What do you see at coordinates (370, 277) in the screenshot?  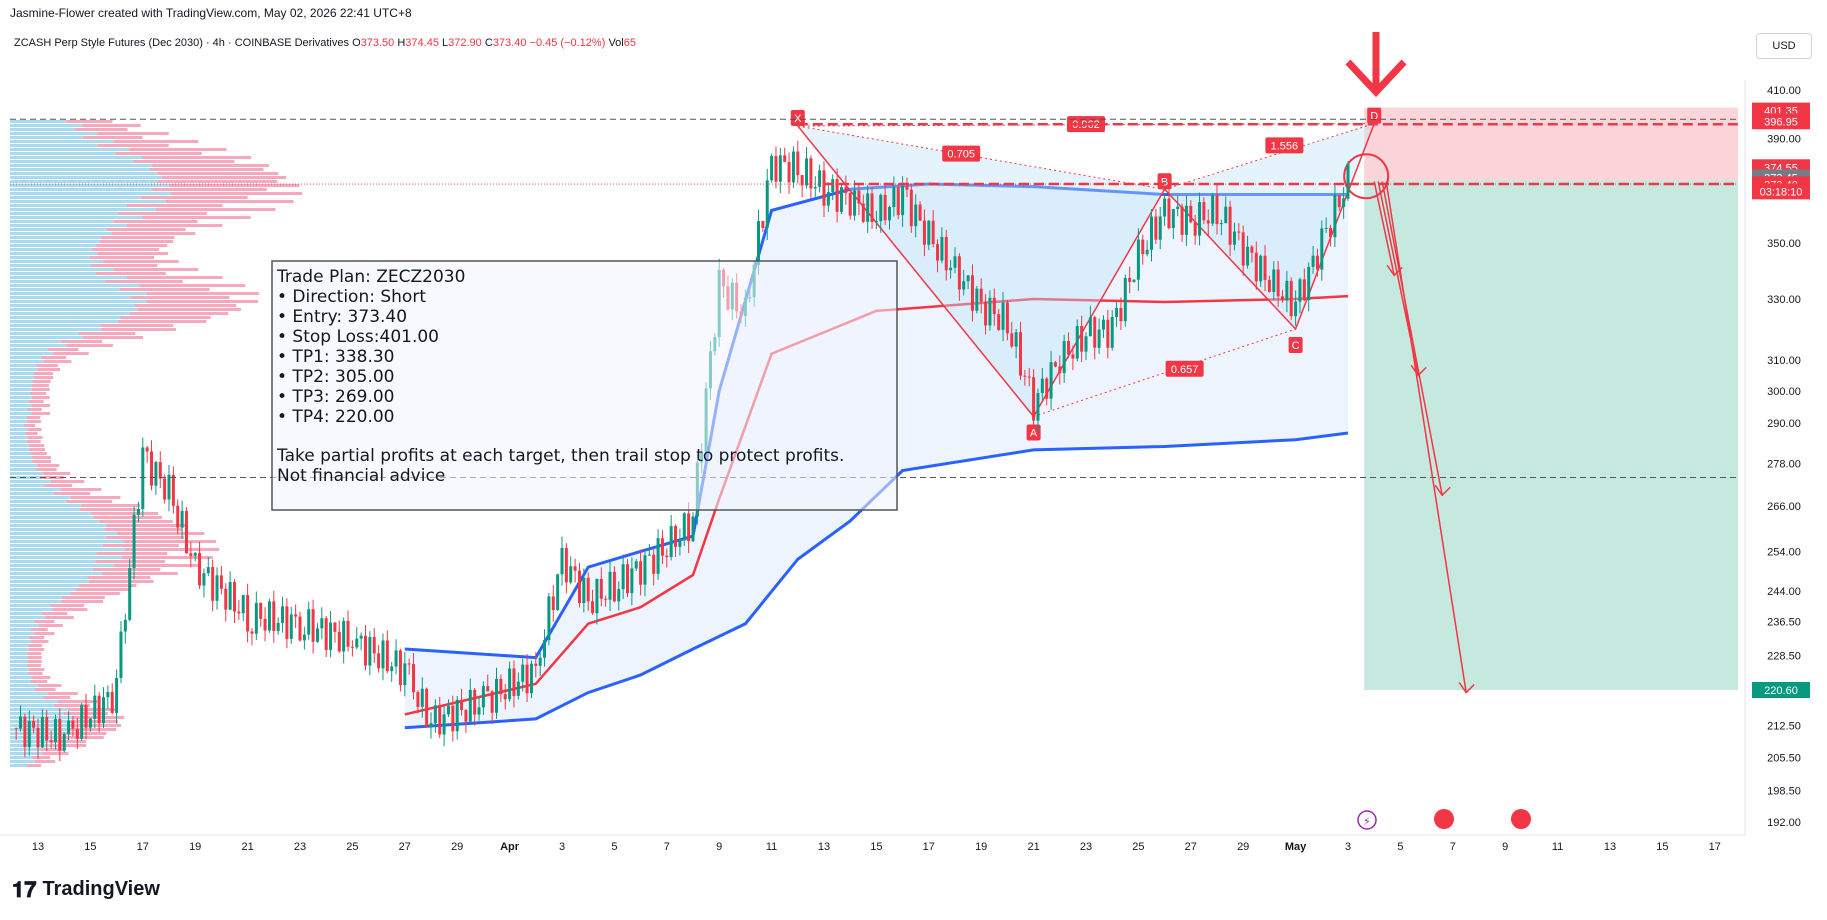 I see `trade-plan-title: Trade Plan: ZECZ2030` at bounding box center [370, 277].